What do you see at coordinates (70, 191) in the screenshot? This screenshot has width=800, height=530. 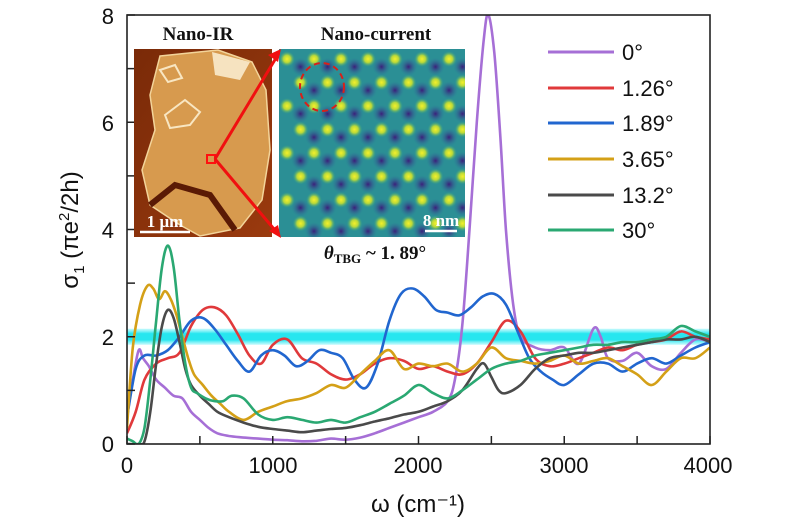 I see `y-axis-unit-suffix: /2h)` at bounding box center [70, 191].